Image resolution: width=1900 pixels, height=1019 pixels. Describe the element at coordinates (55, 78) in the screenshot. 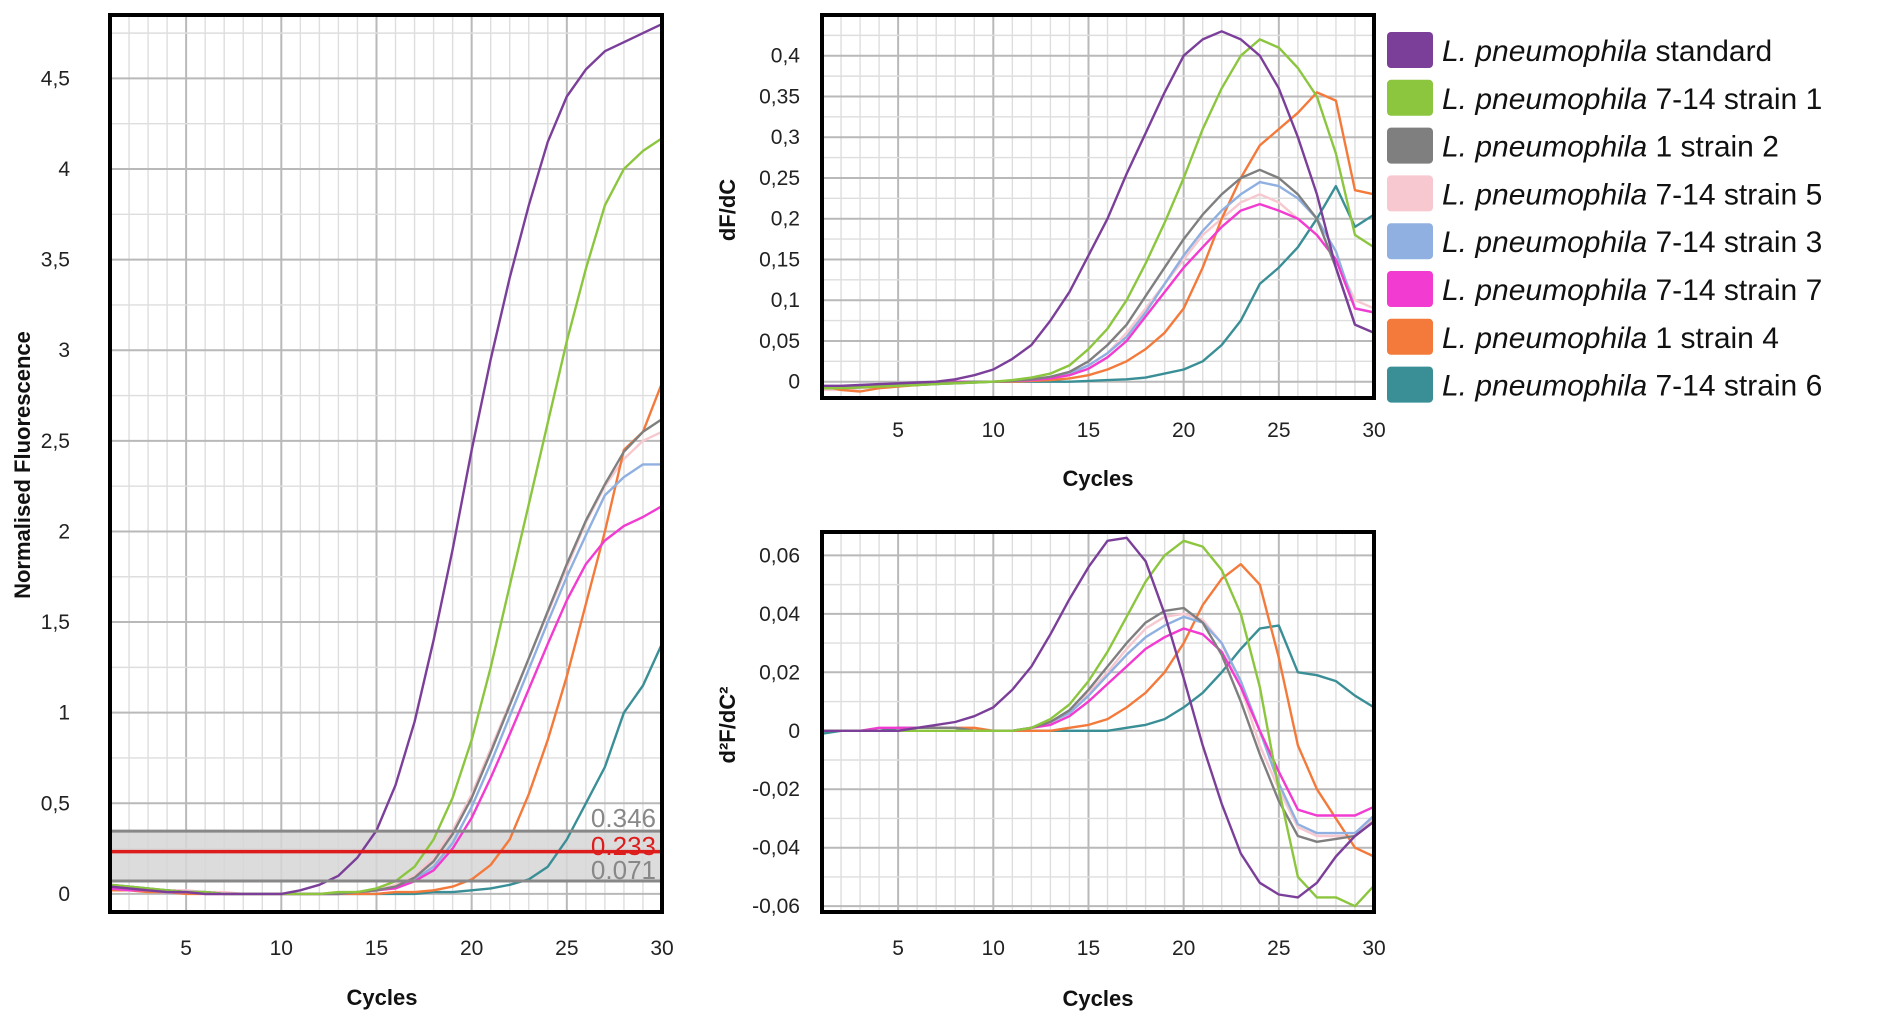

I see `y-tick-label: 4,5` at that location.